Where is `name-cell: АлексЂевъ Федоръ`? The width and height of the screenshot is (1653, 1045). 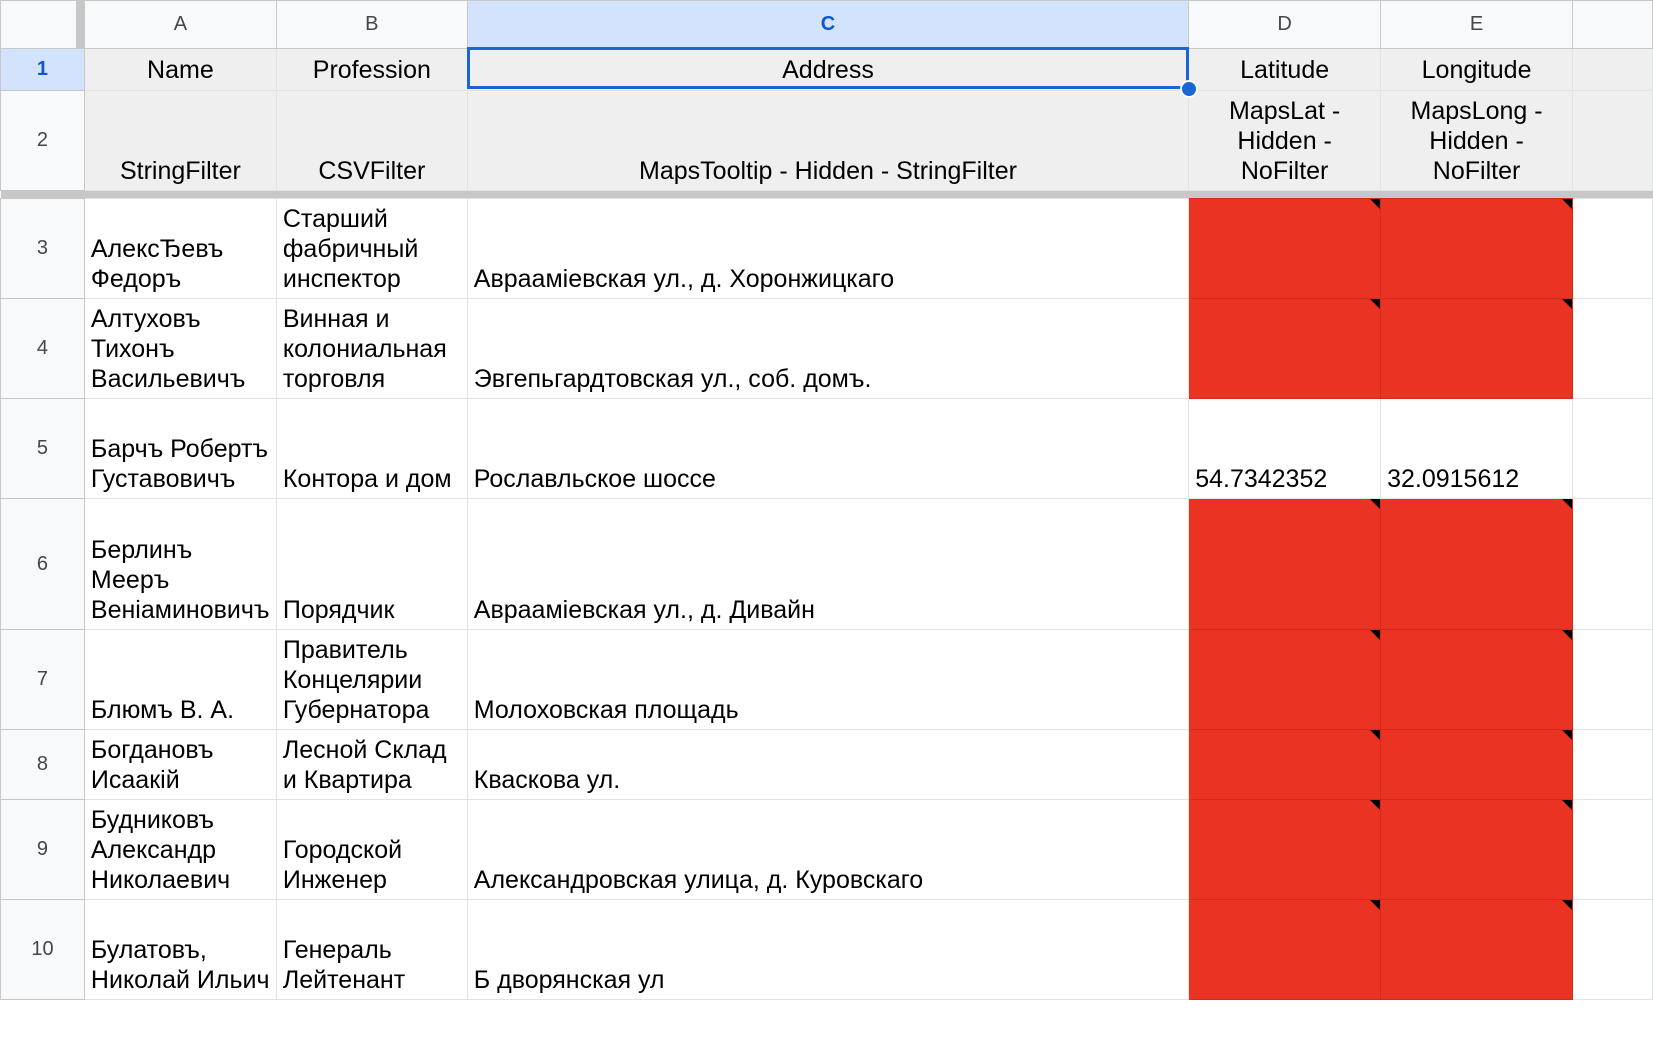
name-cell: АлексЂевъ Федоръ is located at coordinates (180, 248).